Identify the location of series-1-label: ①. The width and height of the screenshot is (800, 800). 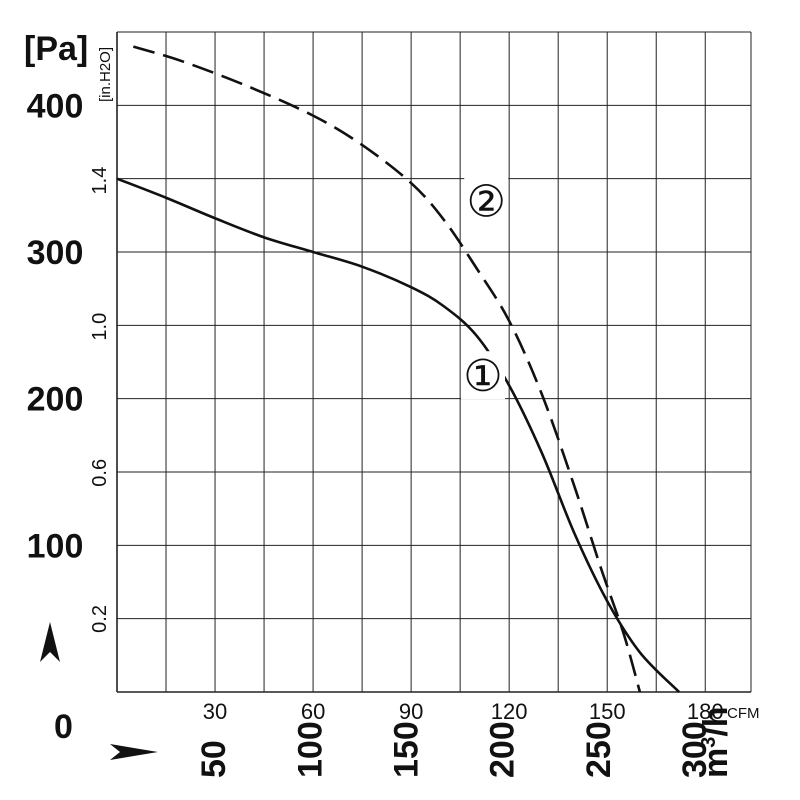
(482, 376).